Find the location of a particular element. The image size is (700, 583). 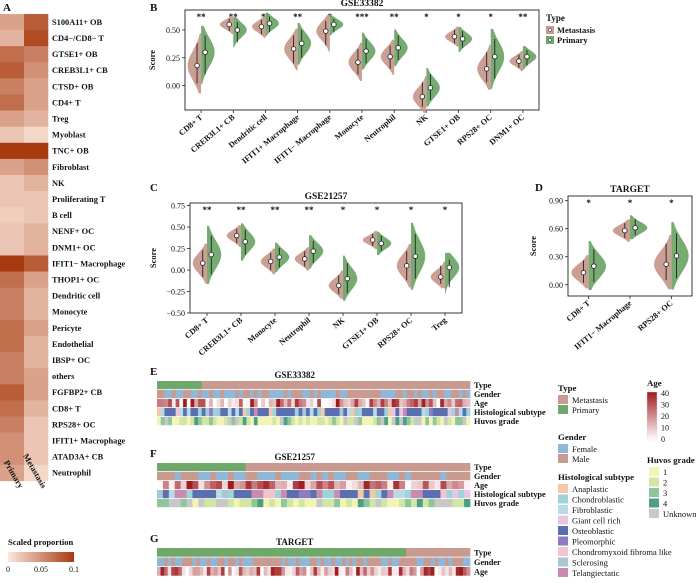

heatmap-row-label: Neutrophil is located at coordinates (72, 473).